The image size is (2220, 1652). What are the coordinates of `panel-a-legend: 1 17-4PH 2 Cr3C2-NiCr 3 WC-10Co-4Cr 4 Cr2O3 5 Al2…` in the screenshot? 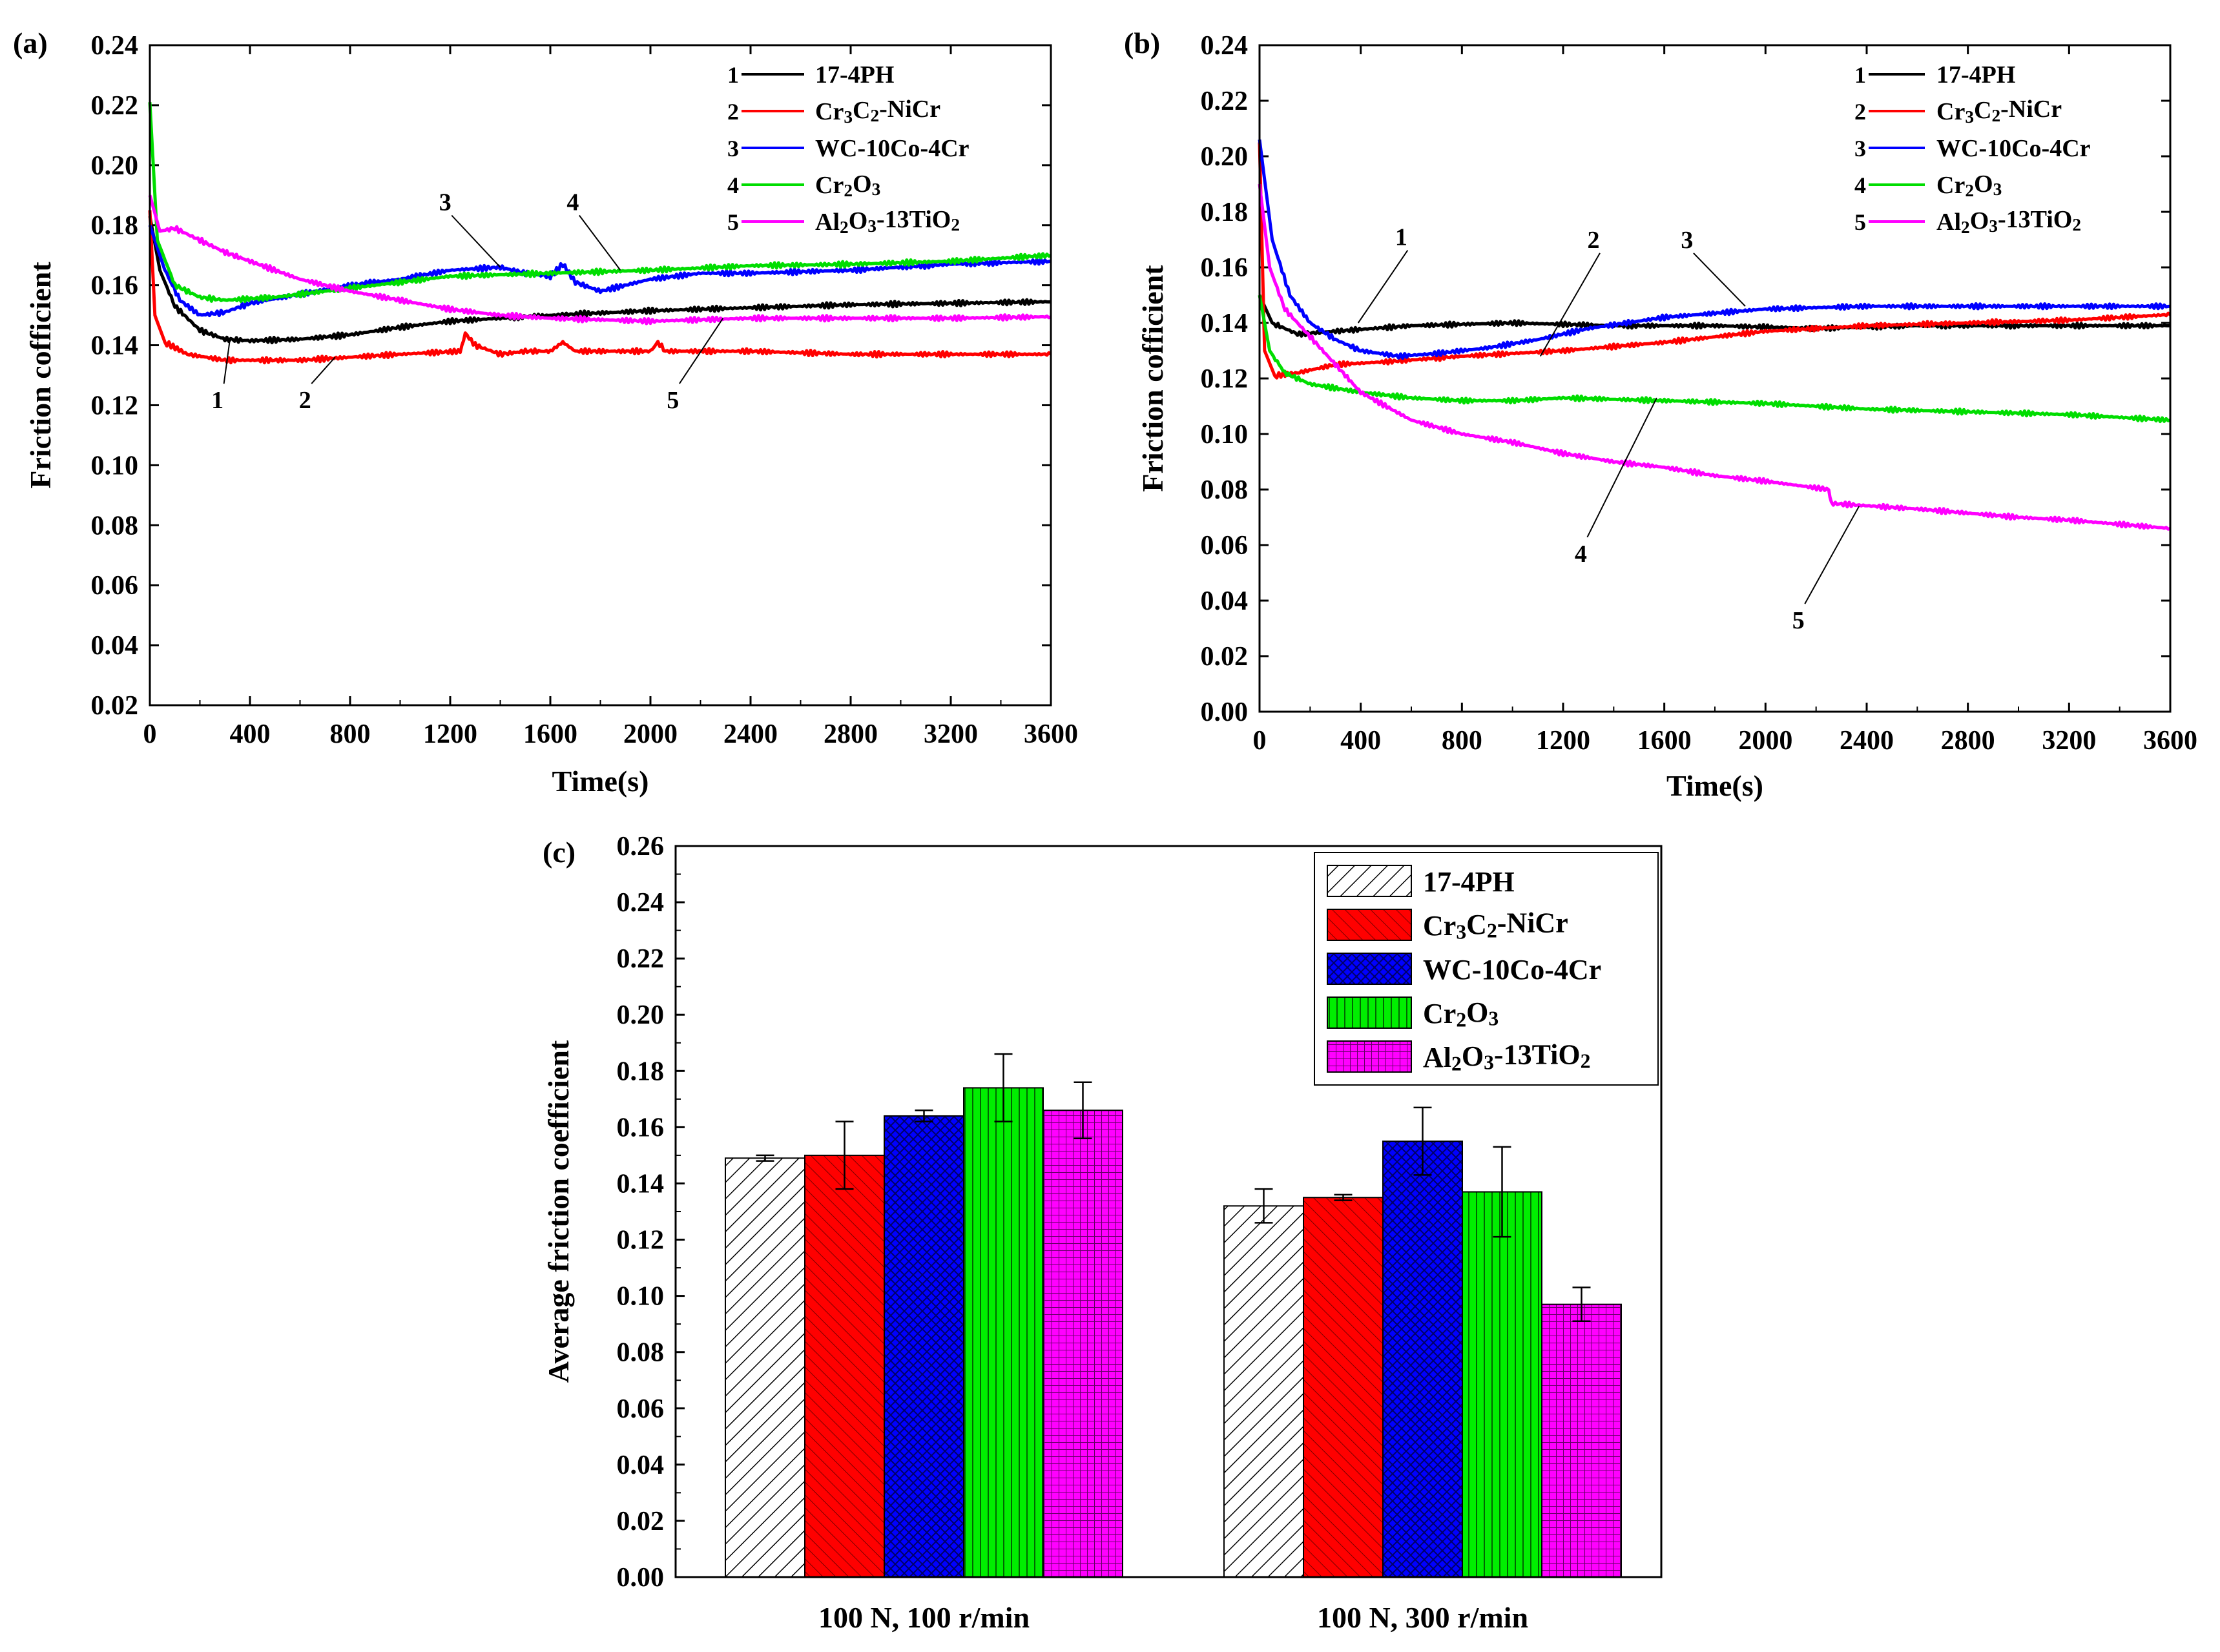 It's located at (849, 149).